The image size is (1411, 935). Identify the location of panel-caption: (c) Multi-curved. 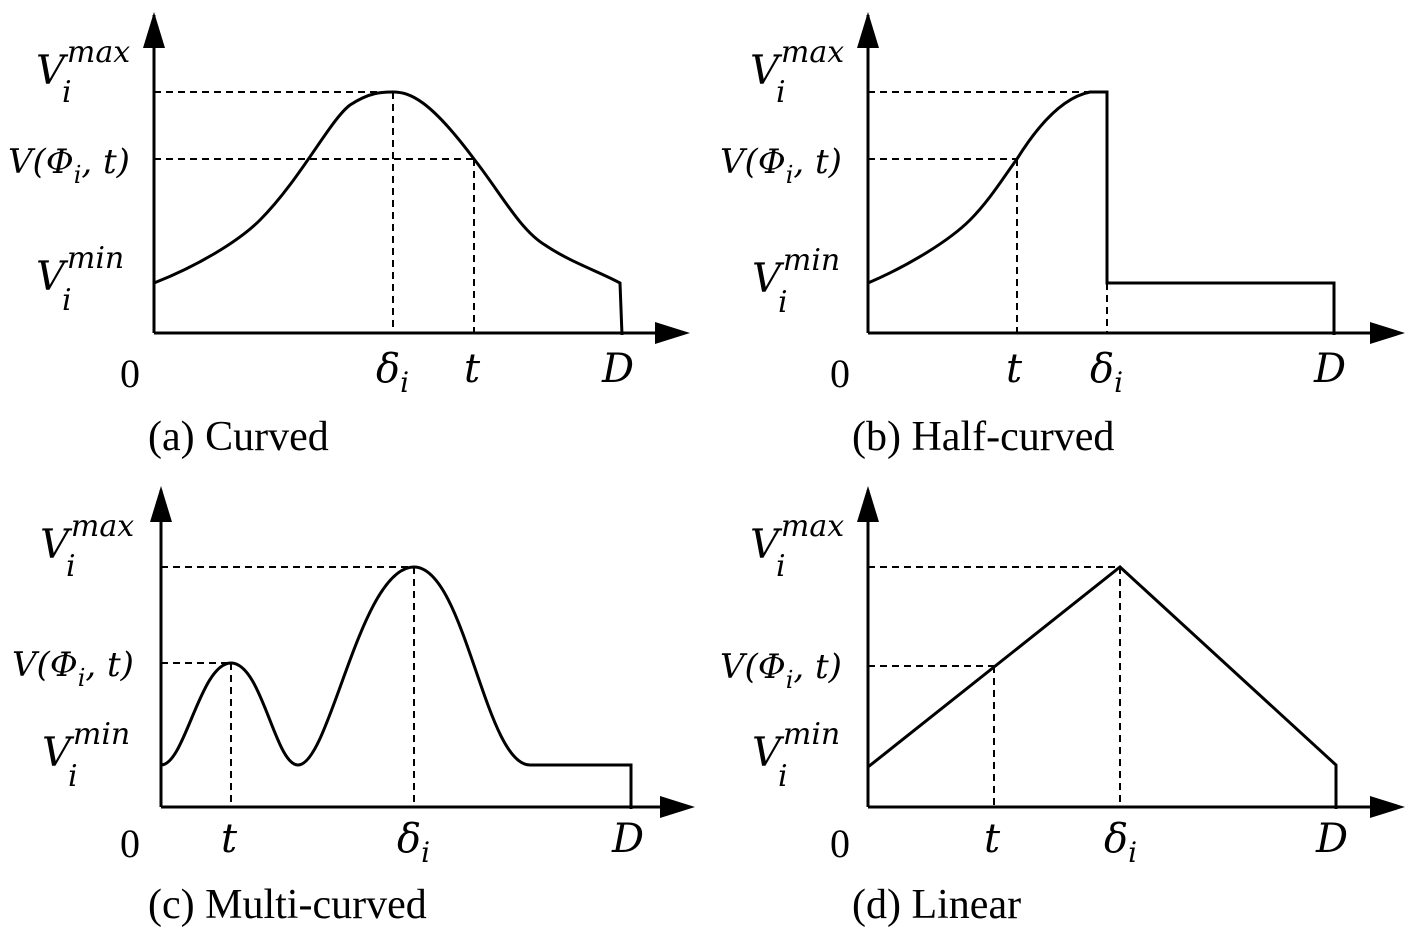
(287, 905).